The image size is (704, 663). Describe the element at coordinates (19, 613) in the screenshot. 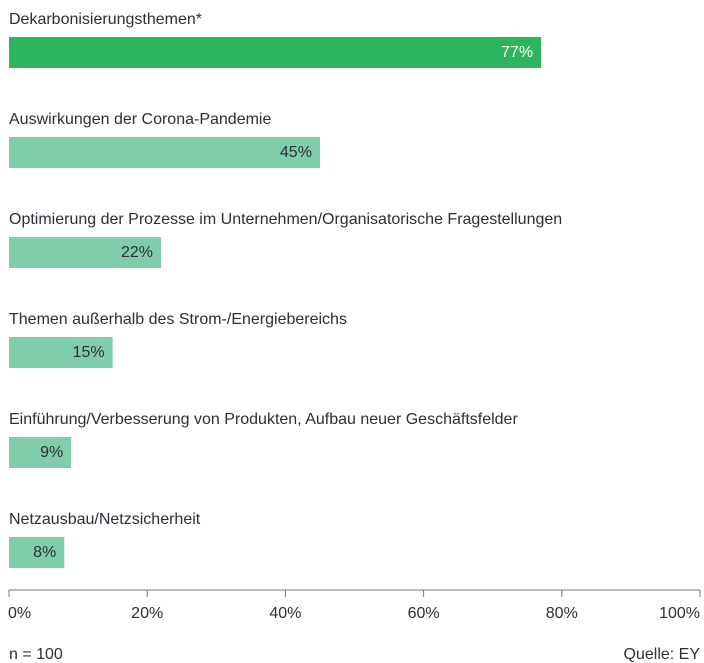

I see `x-tick-label: 0%` at that location.